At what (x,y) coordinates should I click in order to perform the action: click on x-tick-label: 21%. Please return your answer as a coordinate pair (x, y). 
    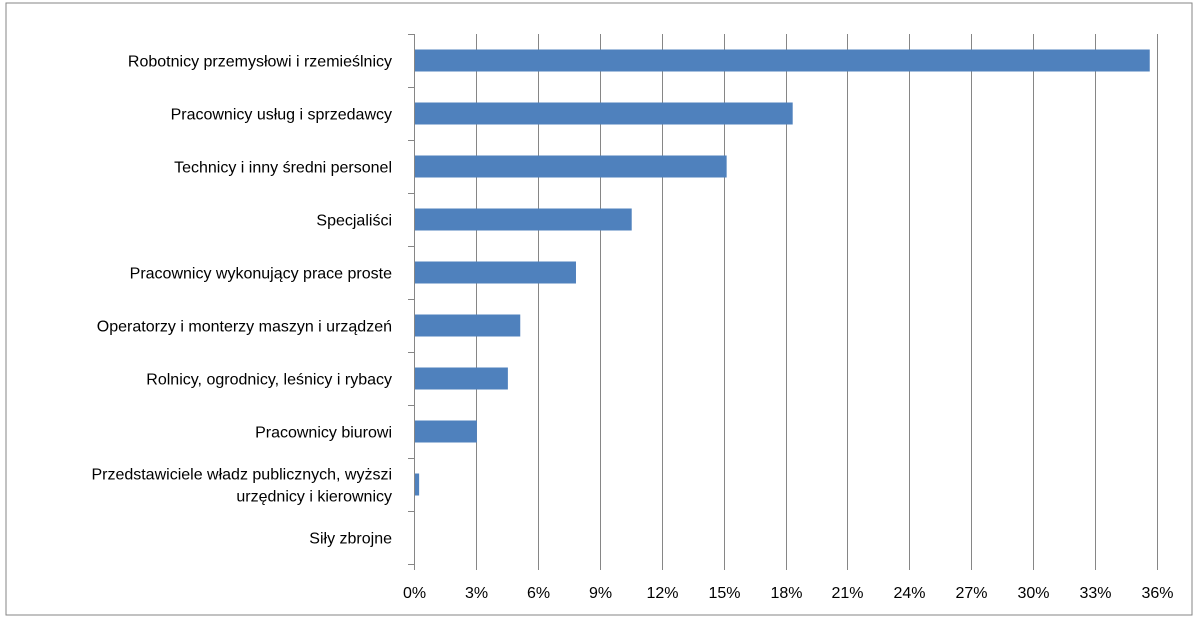
    Looking at the image, I should click on (847, 593).